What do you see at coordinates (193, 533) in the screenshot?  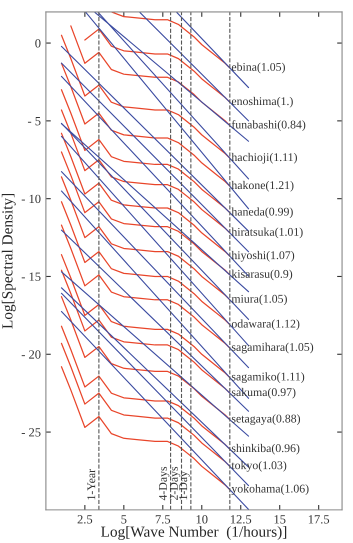 I see `x-axis-title: Log[Wave Number (1/hours)]` at bounding box center [193, 533].